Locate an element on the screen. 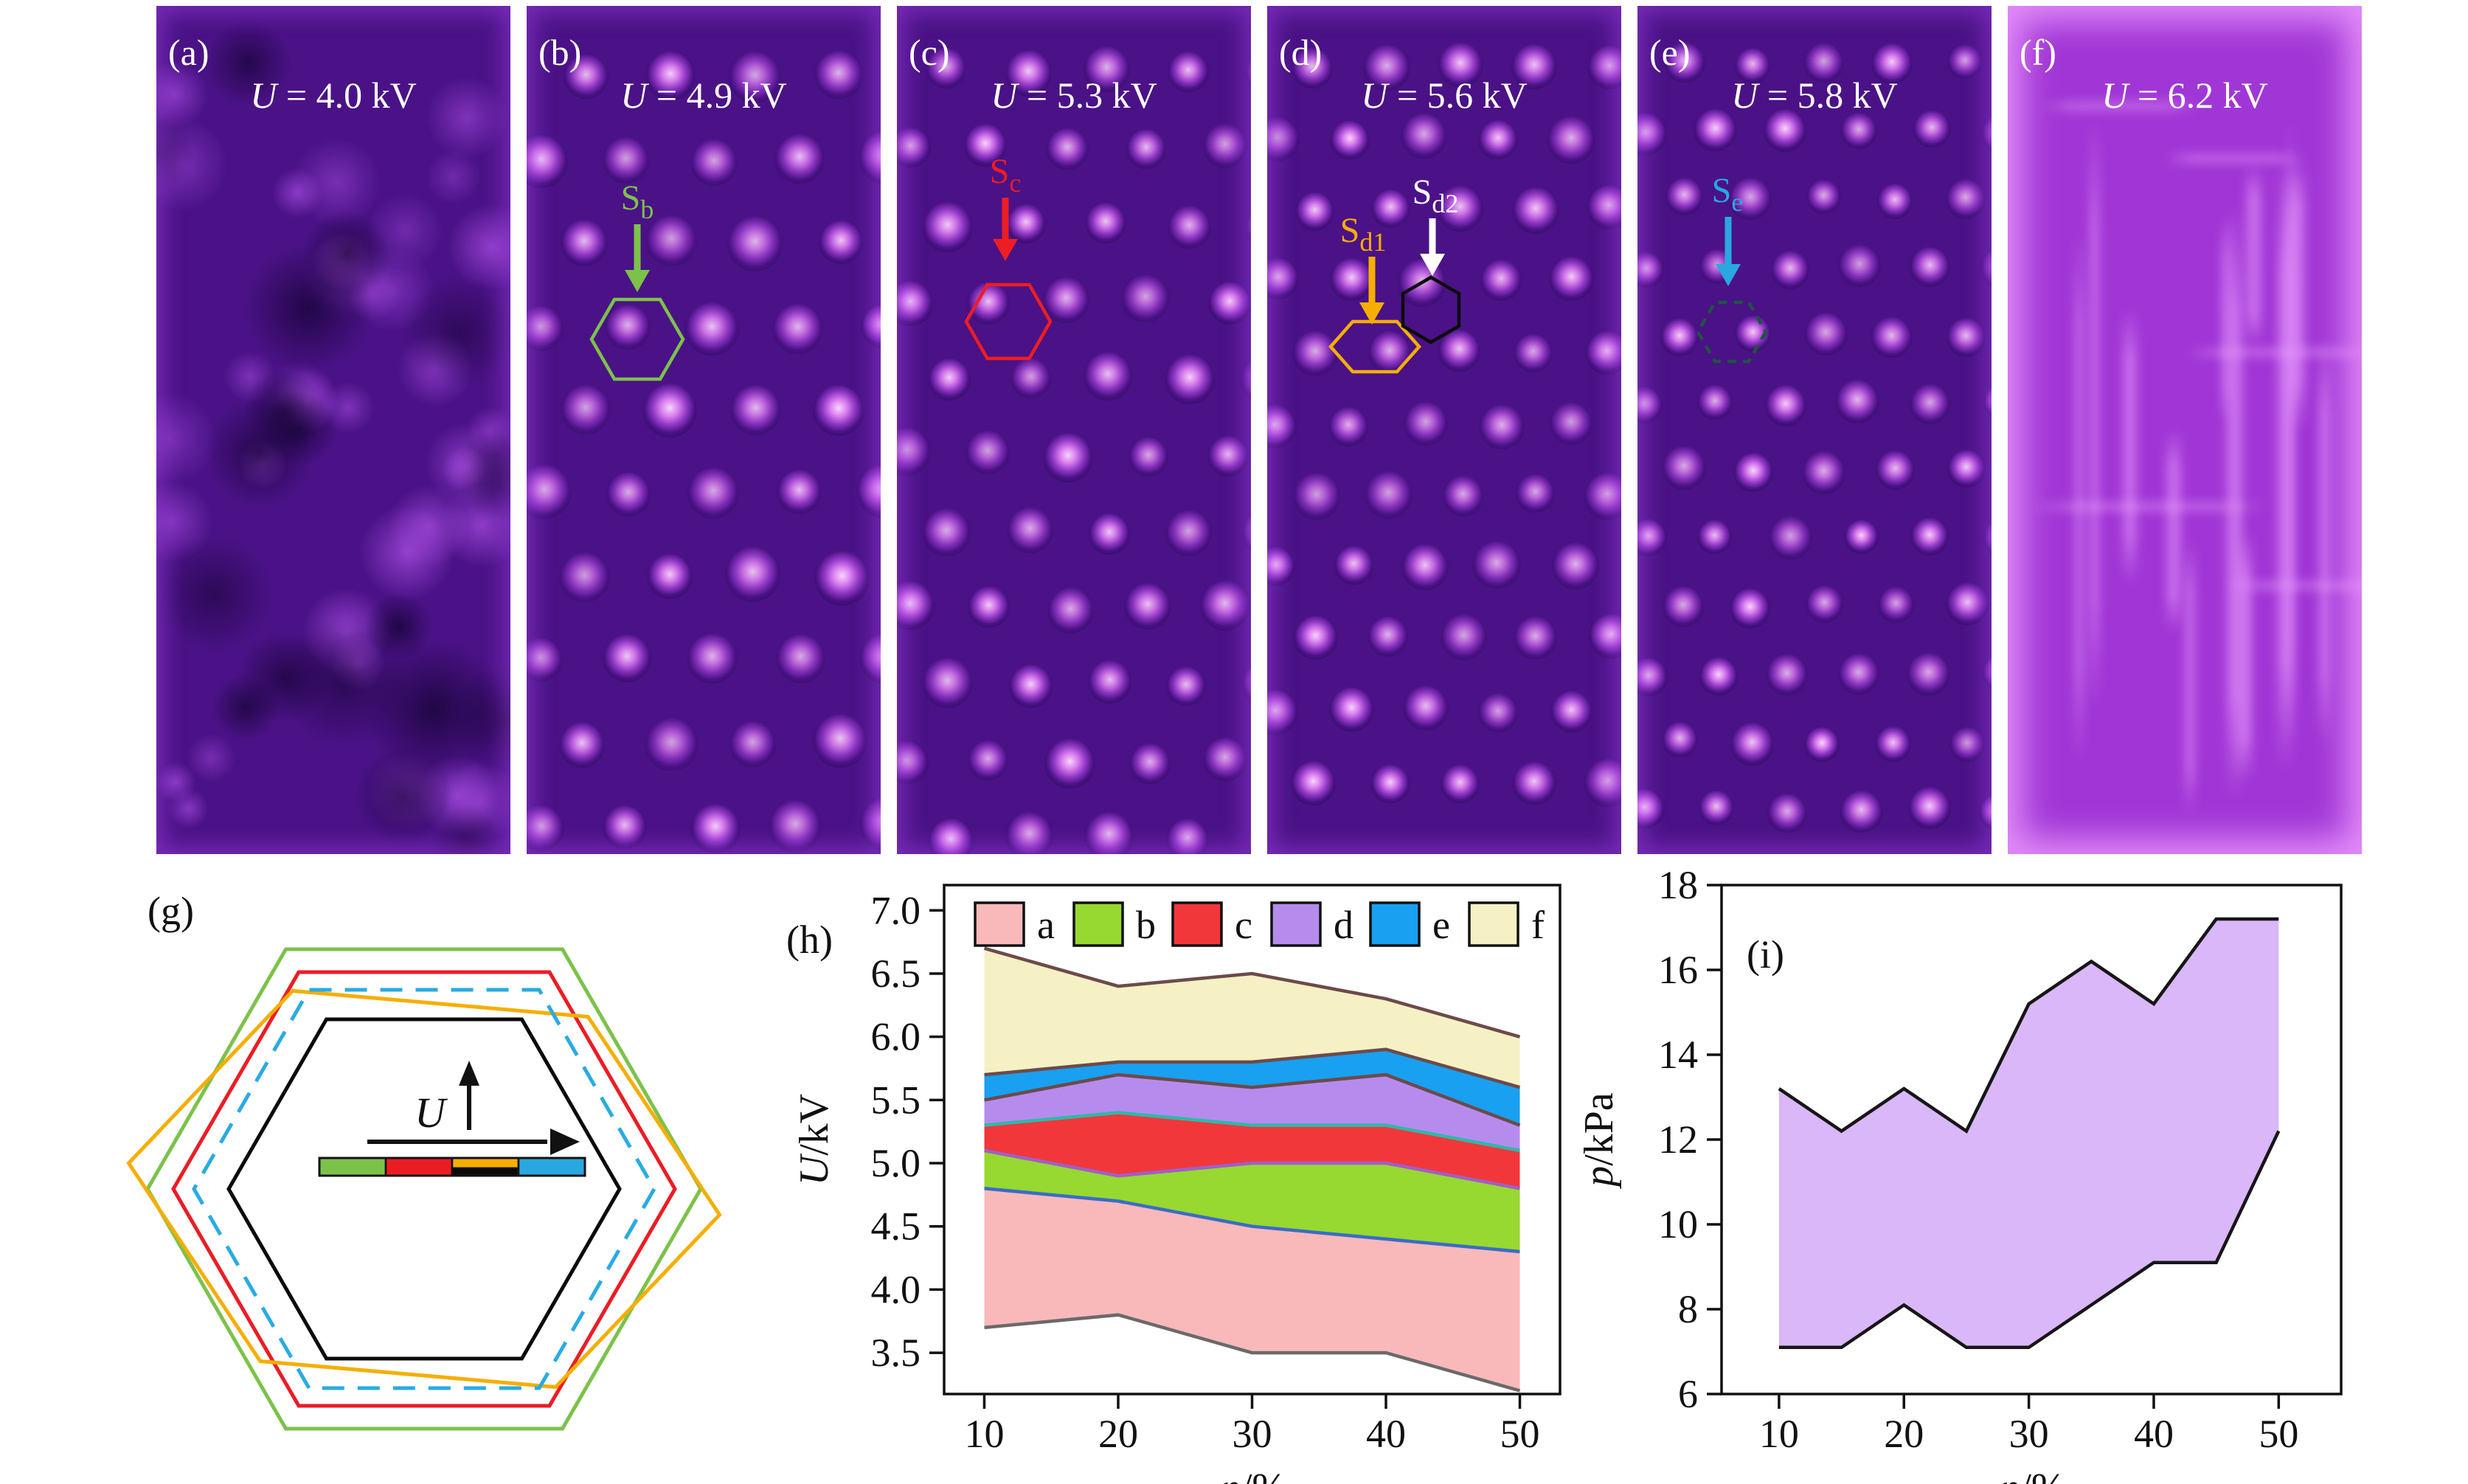 The image size is (2468, 1484). boundary-line-a-b is located at coordinates (1252, 1220).